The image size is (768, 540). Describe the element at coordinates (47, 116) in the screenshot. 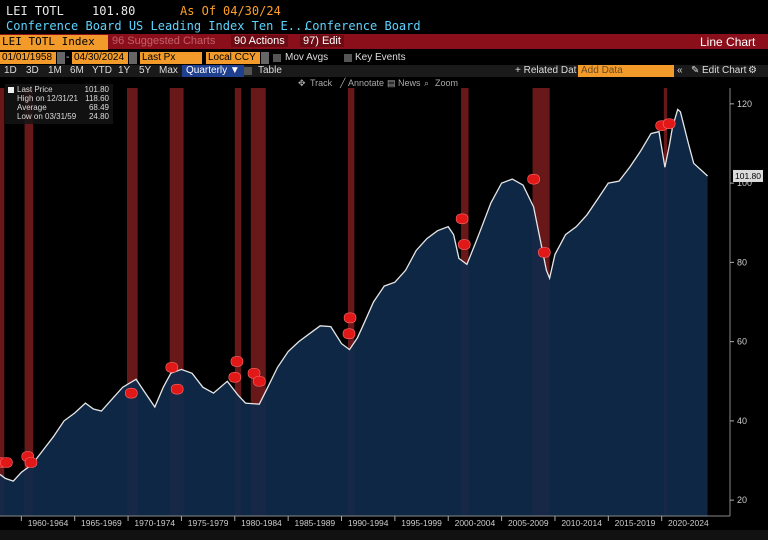

I see `legend-low-label: Low on 03/31/59` at that location.